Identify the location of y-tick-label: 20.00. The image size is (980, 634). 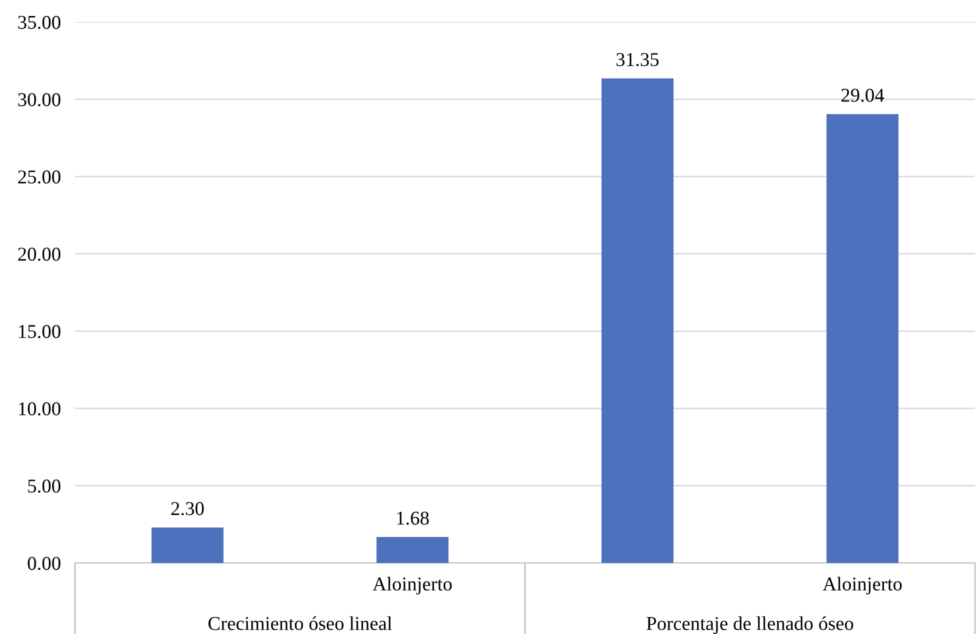
(39, 254).